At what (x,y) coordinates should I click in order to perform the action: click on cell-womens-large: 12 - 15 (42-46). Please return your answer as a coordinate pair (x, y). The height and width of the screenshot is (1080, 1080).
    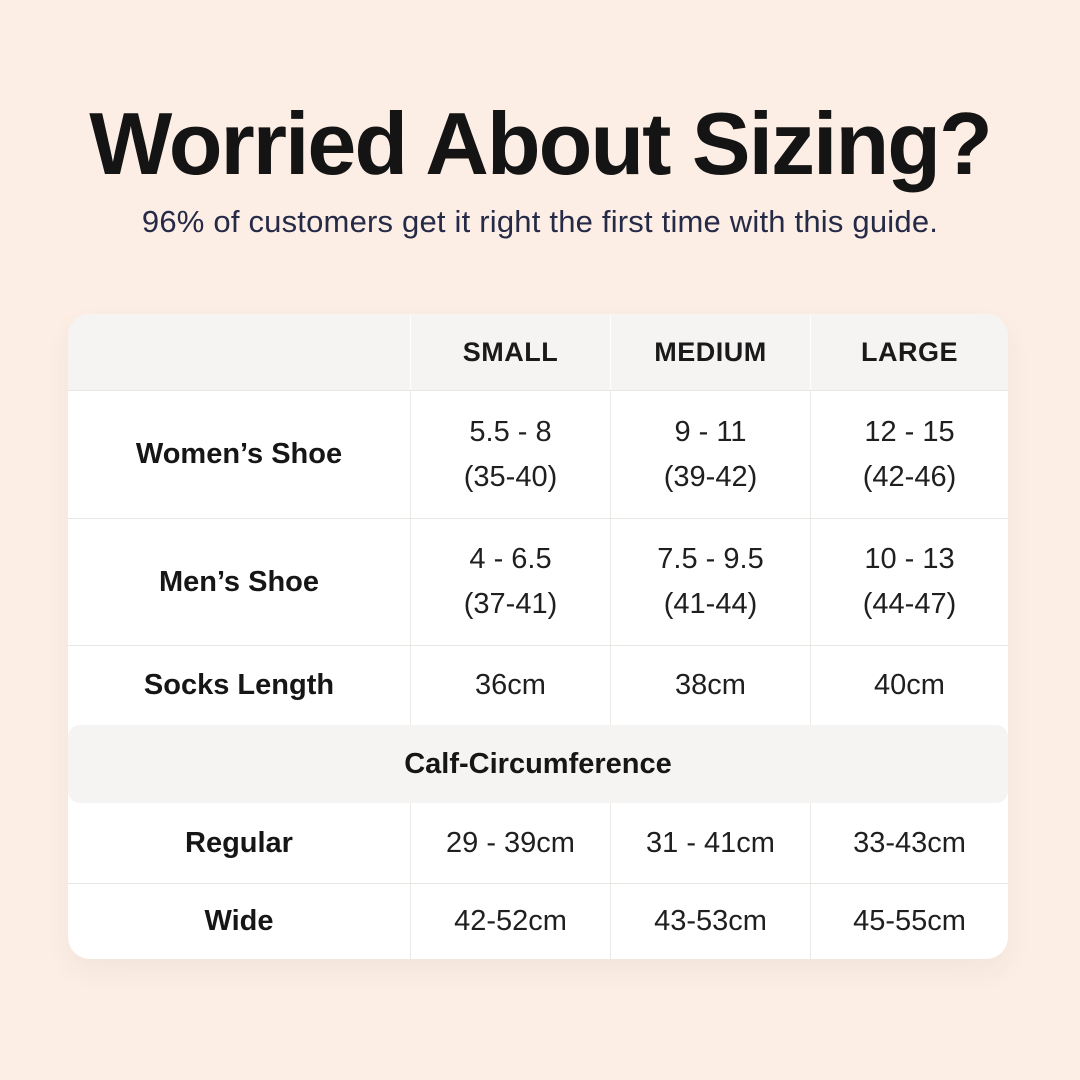
    Looking at the image, I should click on (909, 454).